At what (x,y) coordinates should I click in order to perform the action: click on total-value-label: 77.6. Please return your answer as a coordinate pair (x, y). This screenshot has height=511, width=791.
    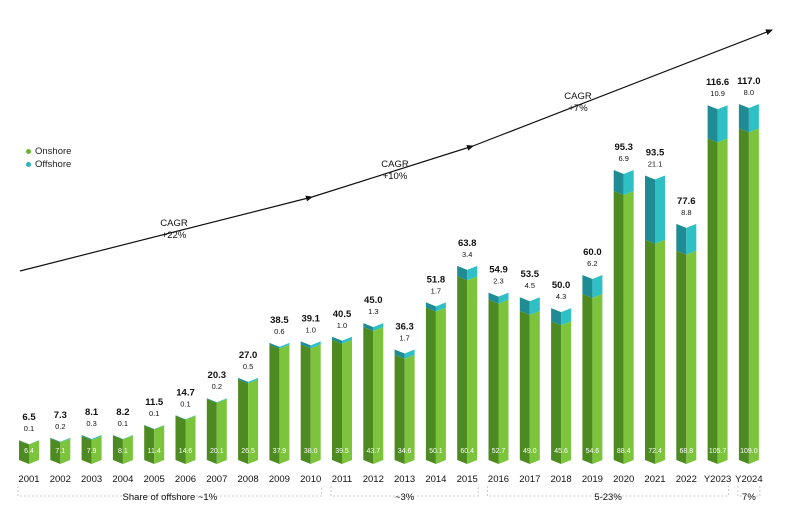
    Looking at the image, I should click on (686, 201).